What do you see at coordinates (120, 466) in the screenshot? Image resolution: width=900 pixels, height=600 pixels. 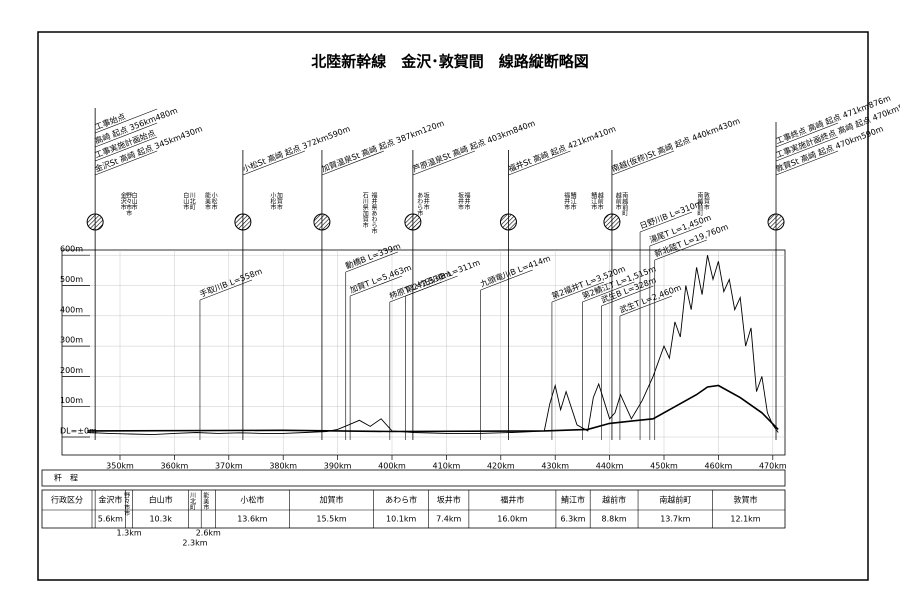 I see `x-tick-label: 350km` at bounding box center [120, 466].